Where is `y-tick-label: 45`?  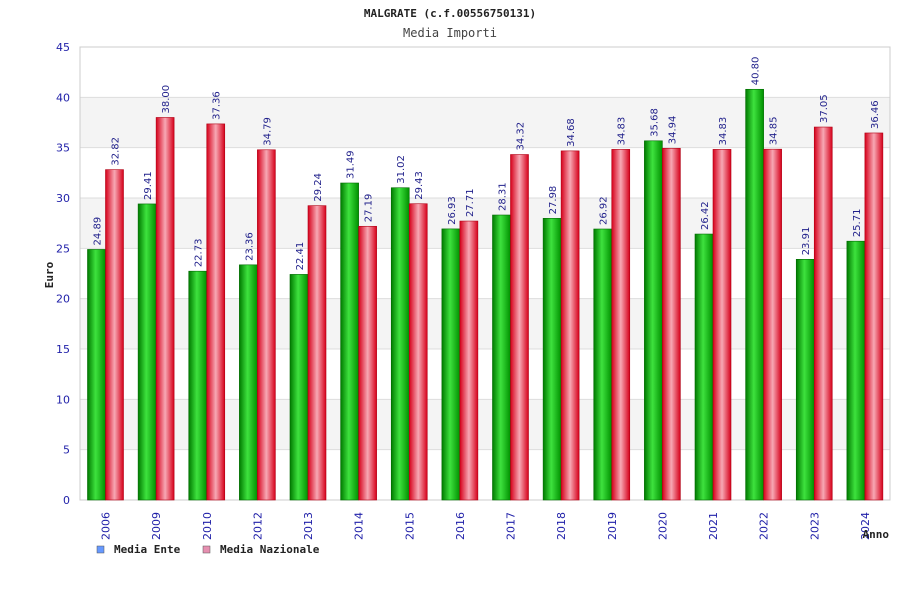 y-tick-label: 45 is located at coordinates (63, 47).